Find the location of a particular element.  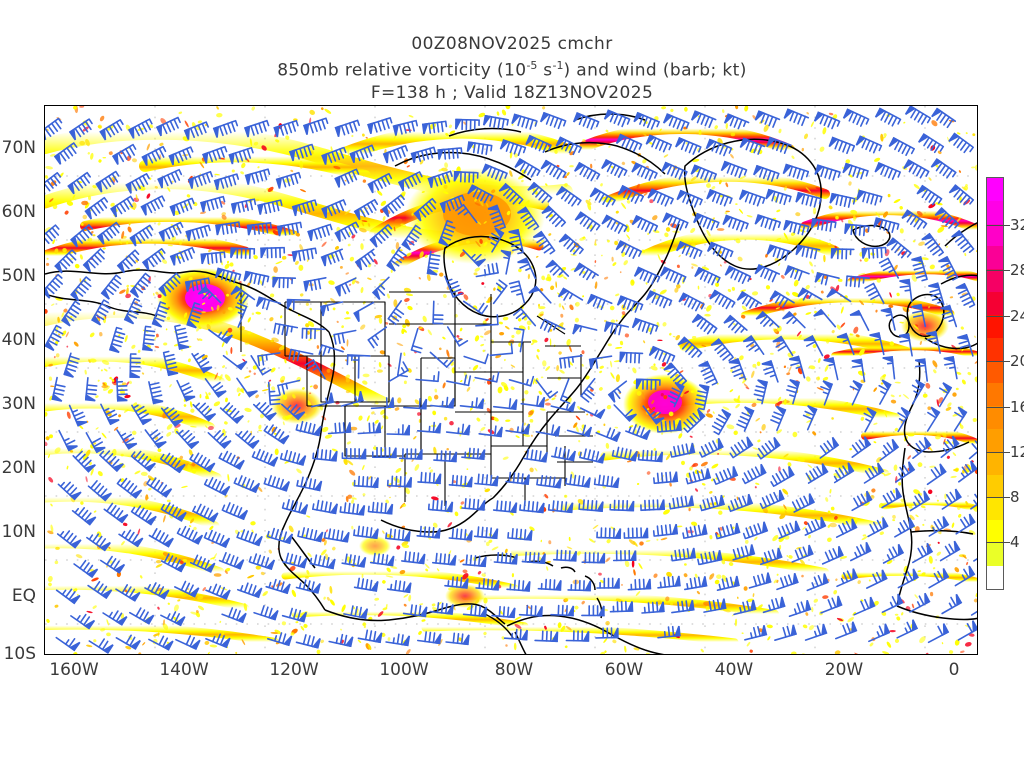

title-line-model: 00Z08NOV2025 cmchr is located at coordinates (512, 44).